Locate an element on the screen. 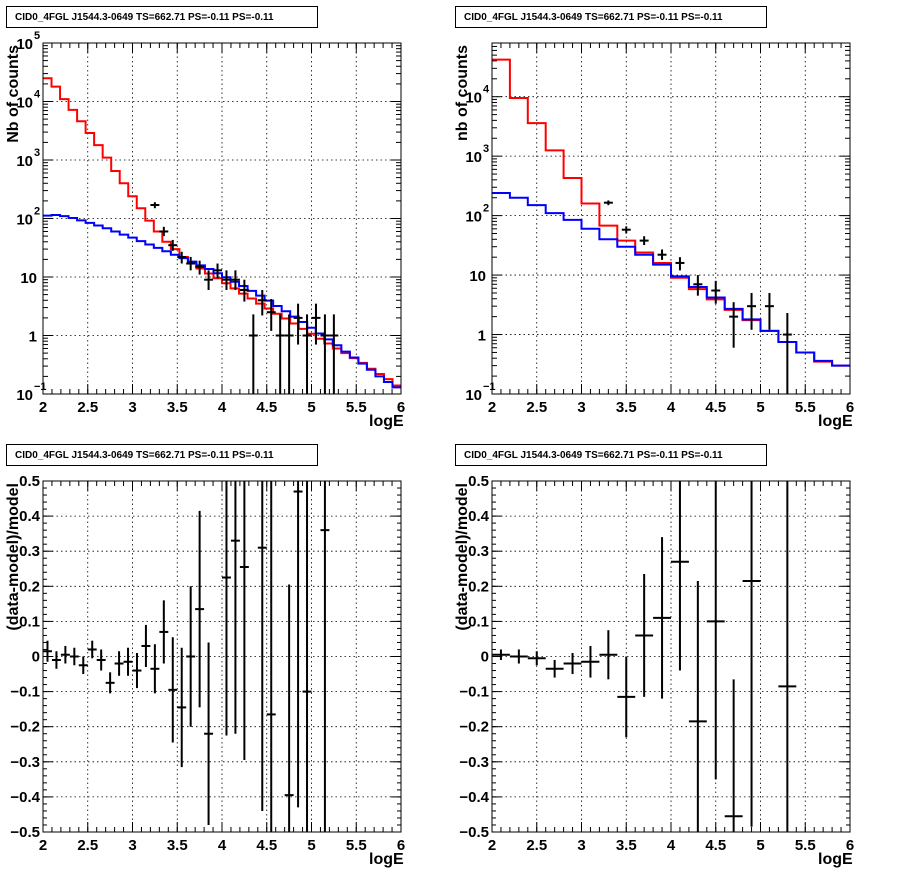  y-axis-label: (data-model)/model is located at coordinates (462, 557).